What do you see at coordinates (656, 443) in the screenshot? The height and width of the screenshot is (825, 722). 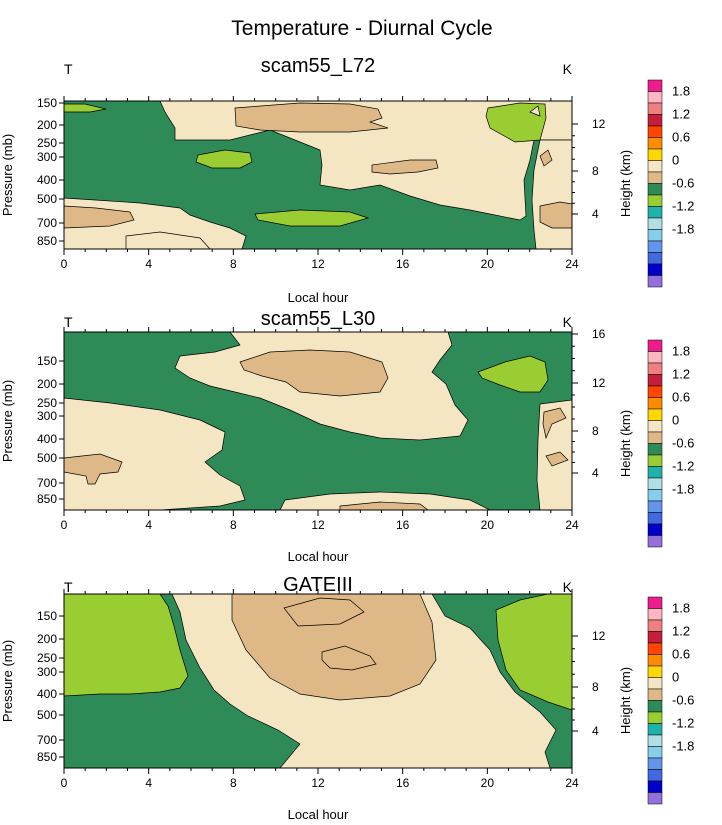 I see `colorbar-2: 1.8 1.2 0.6 0 -0.6 -1.2 -1.8 Height (km)` at bounding box center [656, 443].